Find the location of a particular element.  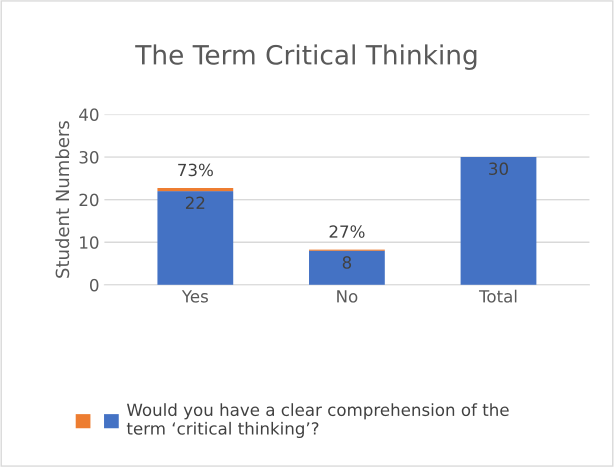

data-label: 27% is located at coordinates (347, 231).